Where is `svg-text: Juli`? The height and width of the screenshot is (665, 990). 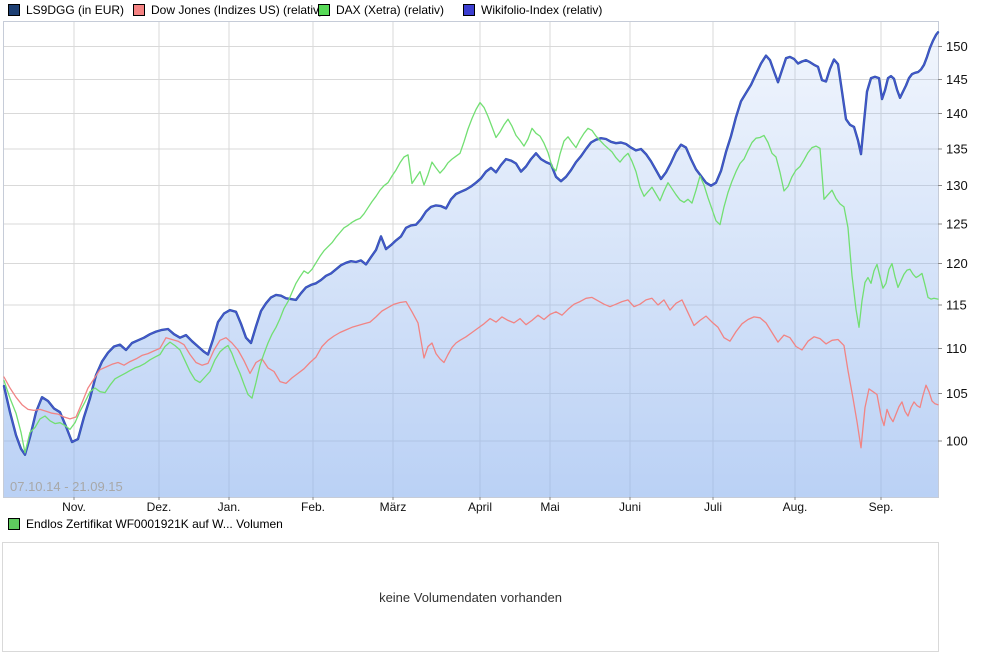 svg-text: Juli is located at coordinates (713, 507).